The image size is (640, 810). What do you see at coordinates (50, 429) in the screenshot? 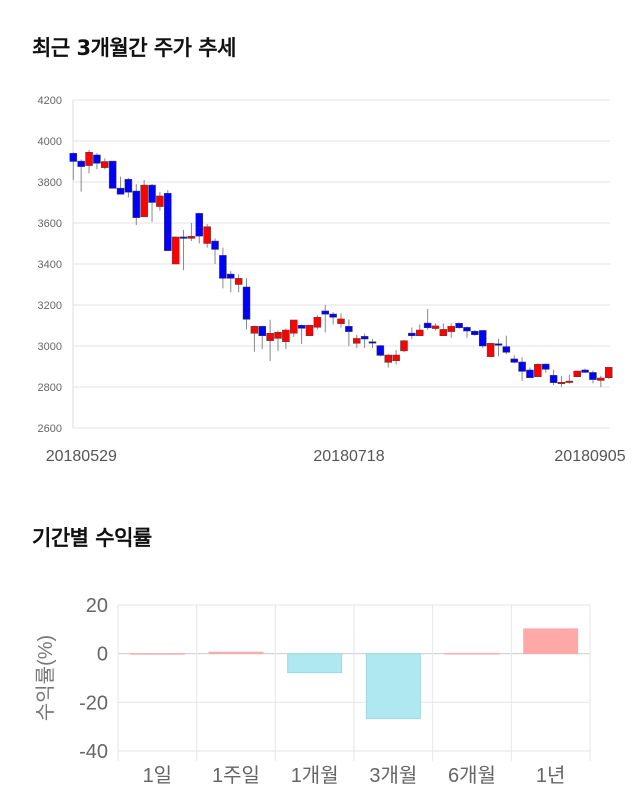
I see `y-tick-label: 2600` at bounding box center [50, 429].